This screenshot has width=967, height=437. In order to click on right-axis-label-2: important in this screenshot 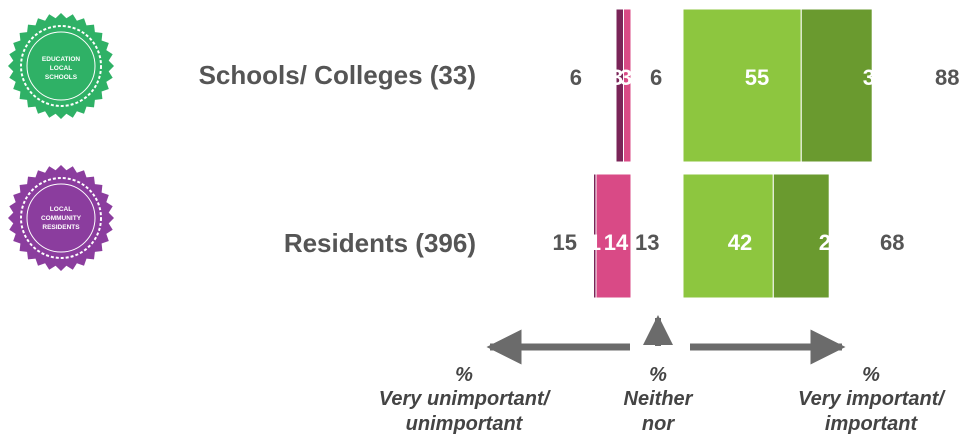, I will do `click(872, 424)`.